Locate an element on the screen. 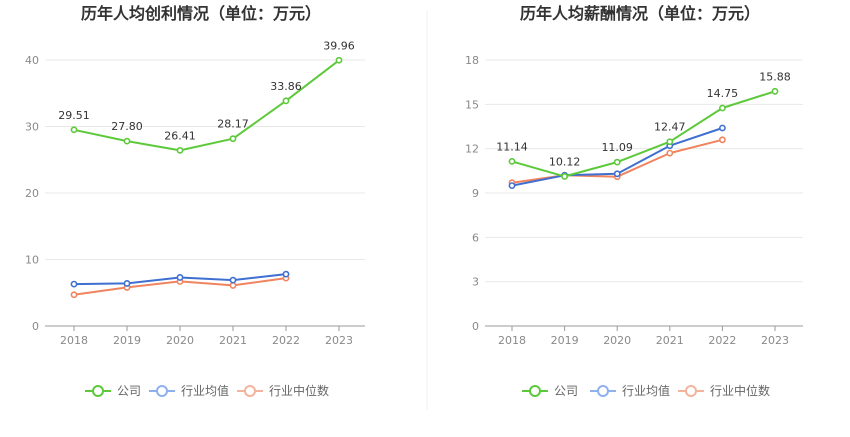  chart-title: 历年人均薪酬情况（单位：万元） is located at coordinates (640, 13).